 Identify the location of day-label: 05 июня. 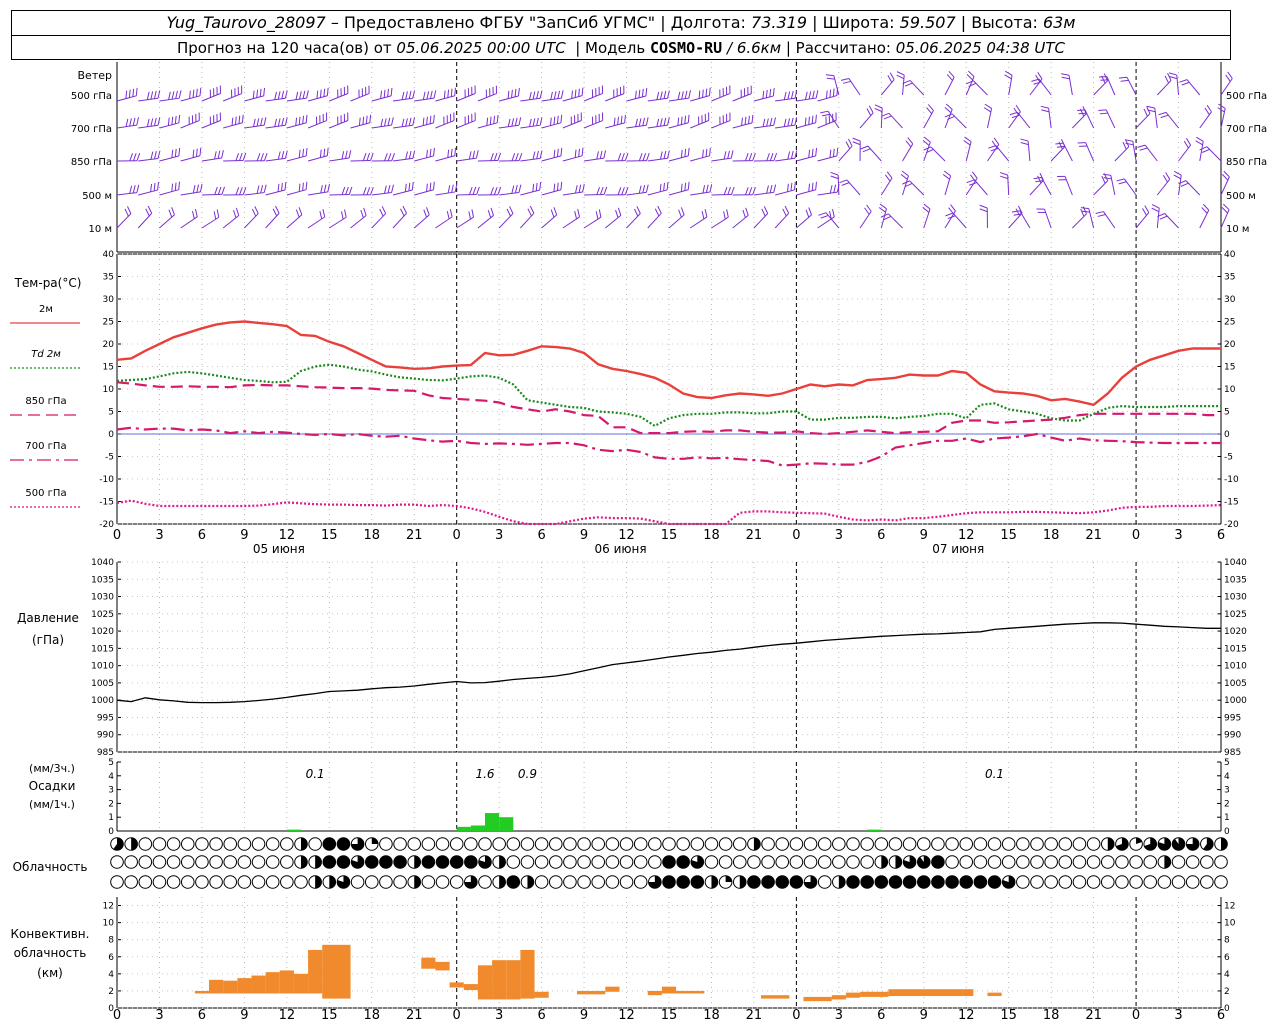
(279, 549).